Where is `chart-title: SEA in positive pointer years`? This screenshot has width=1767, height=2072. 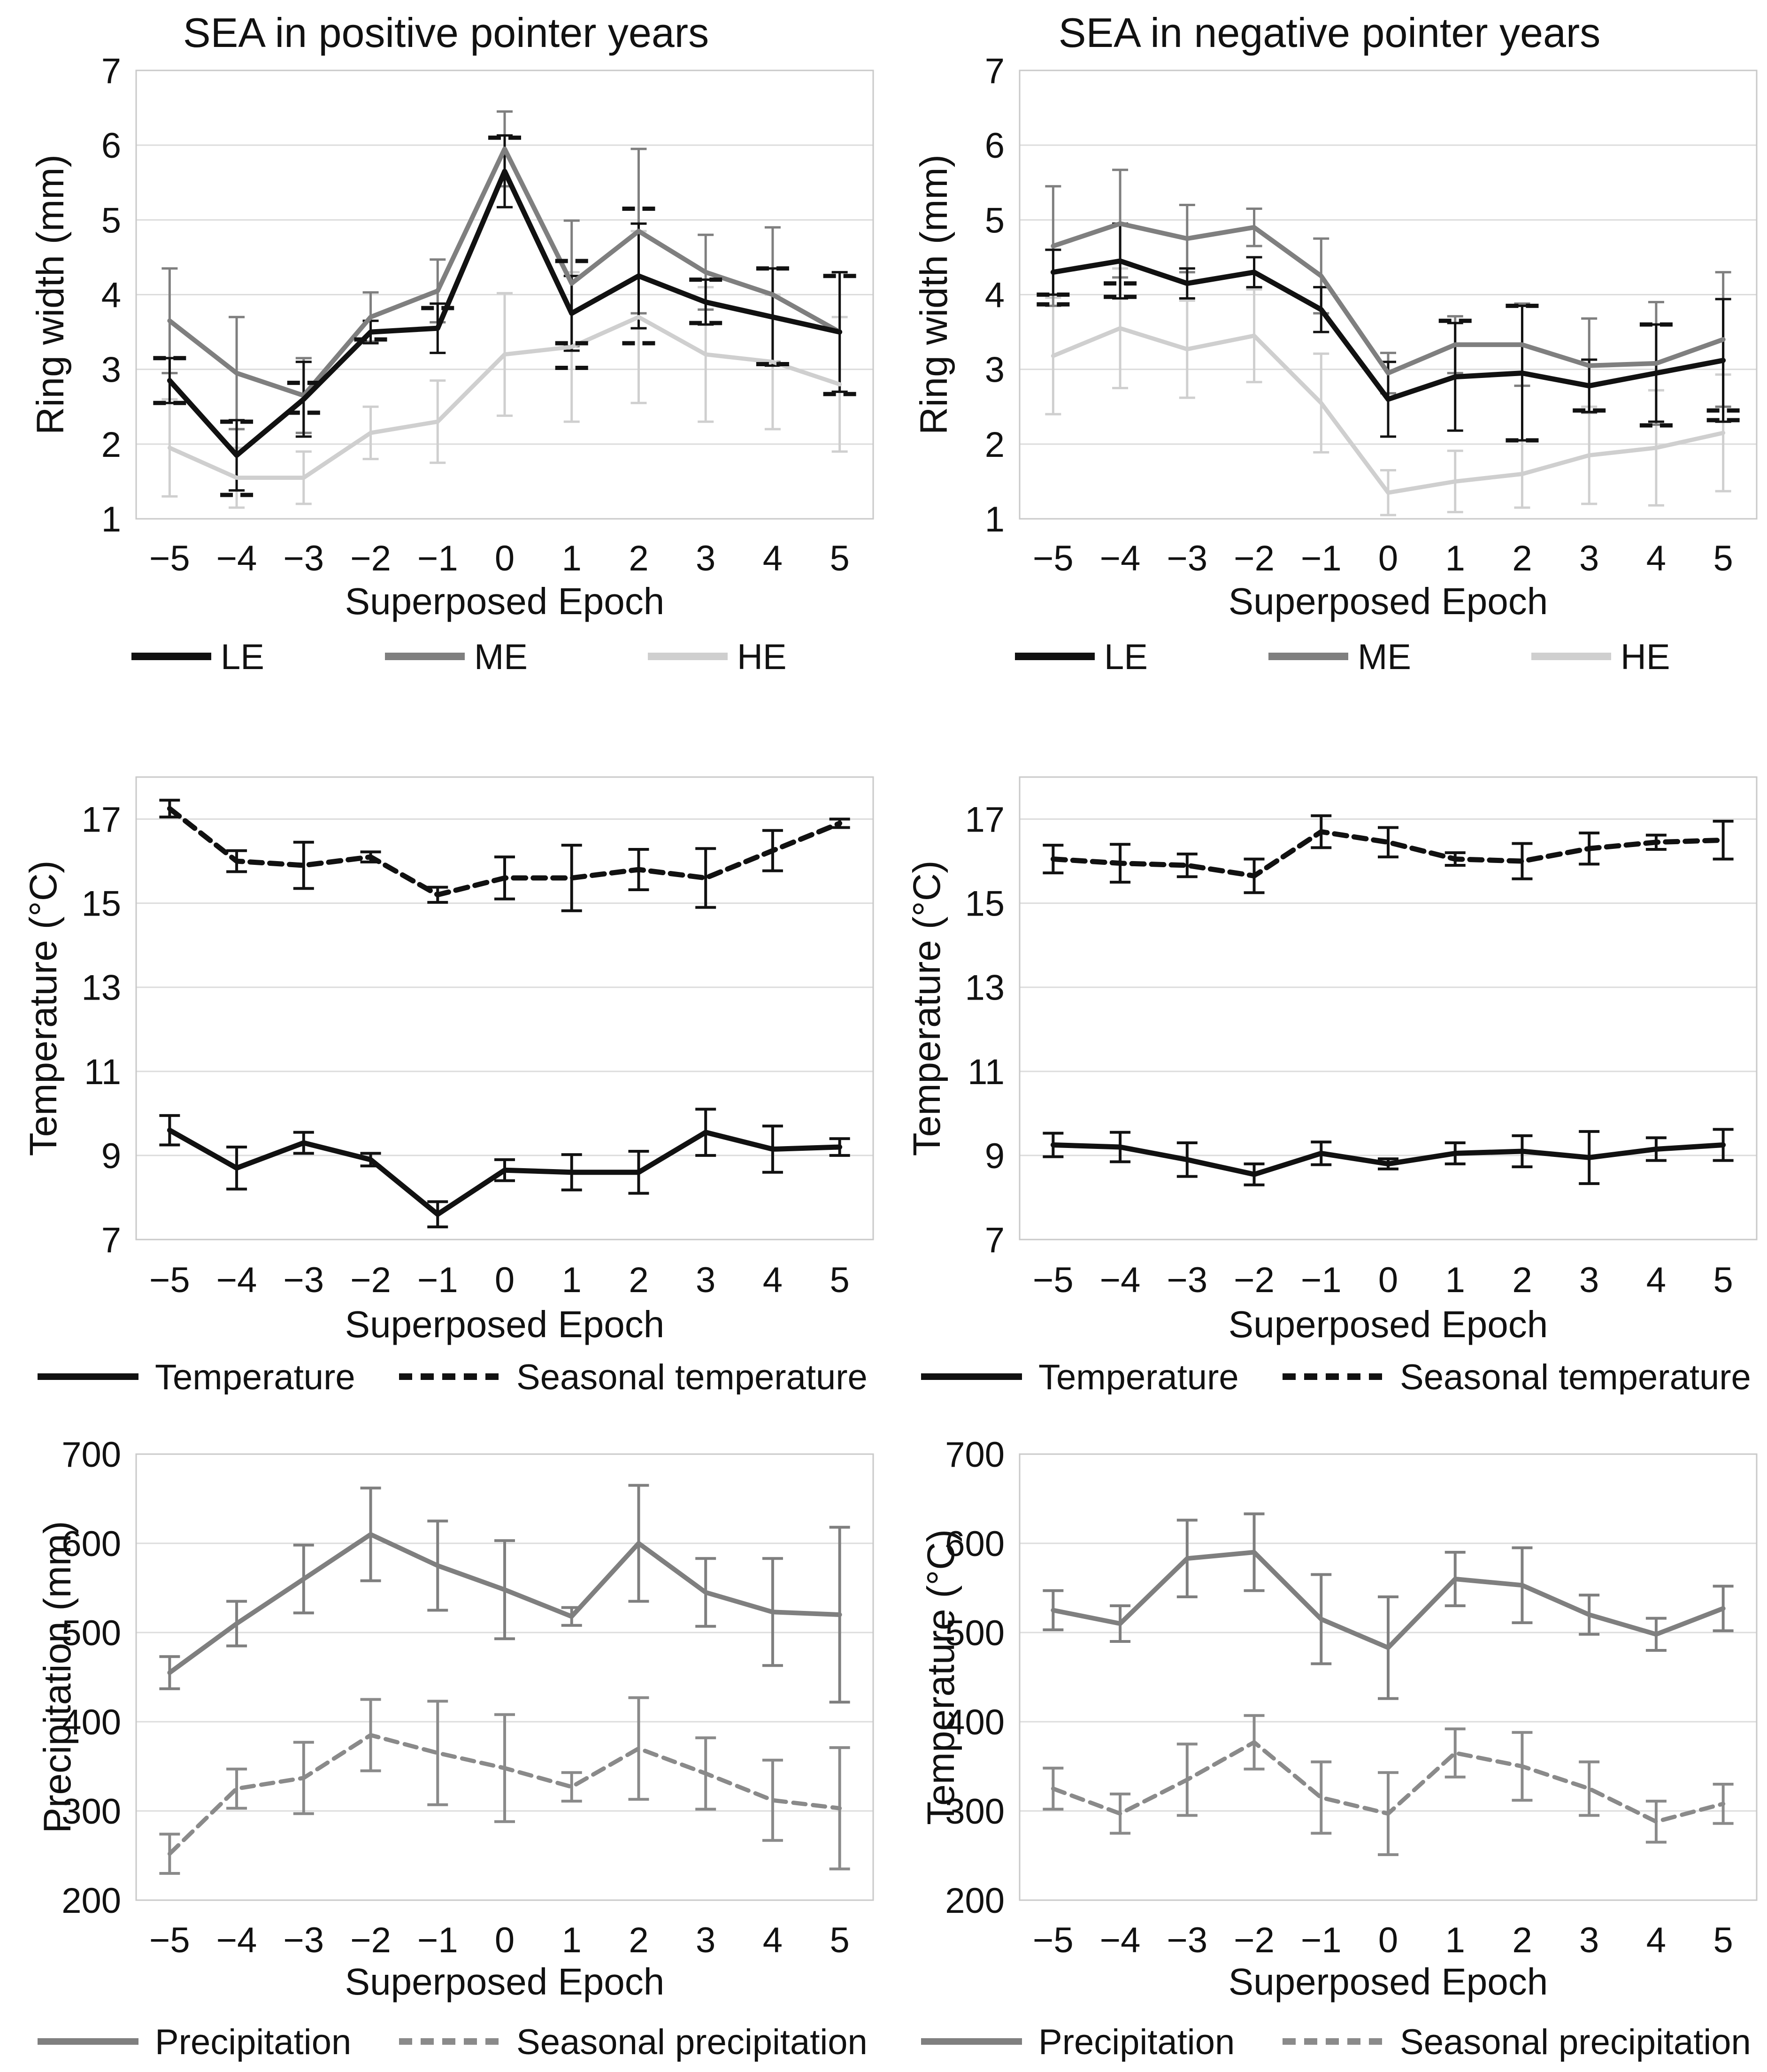
chart-title: SEA in positive pointer years is located at coordinates (446, 32).